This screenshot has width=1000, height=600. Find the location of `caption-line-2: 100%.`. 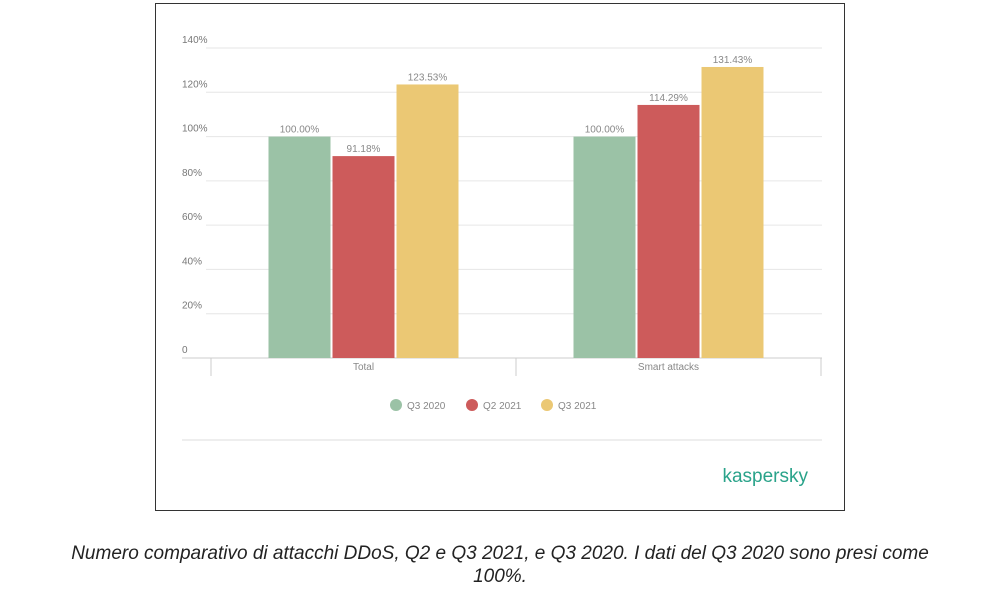

caption-line-2: 100%. is located at coordinates (500, 576).